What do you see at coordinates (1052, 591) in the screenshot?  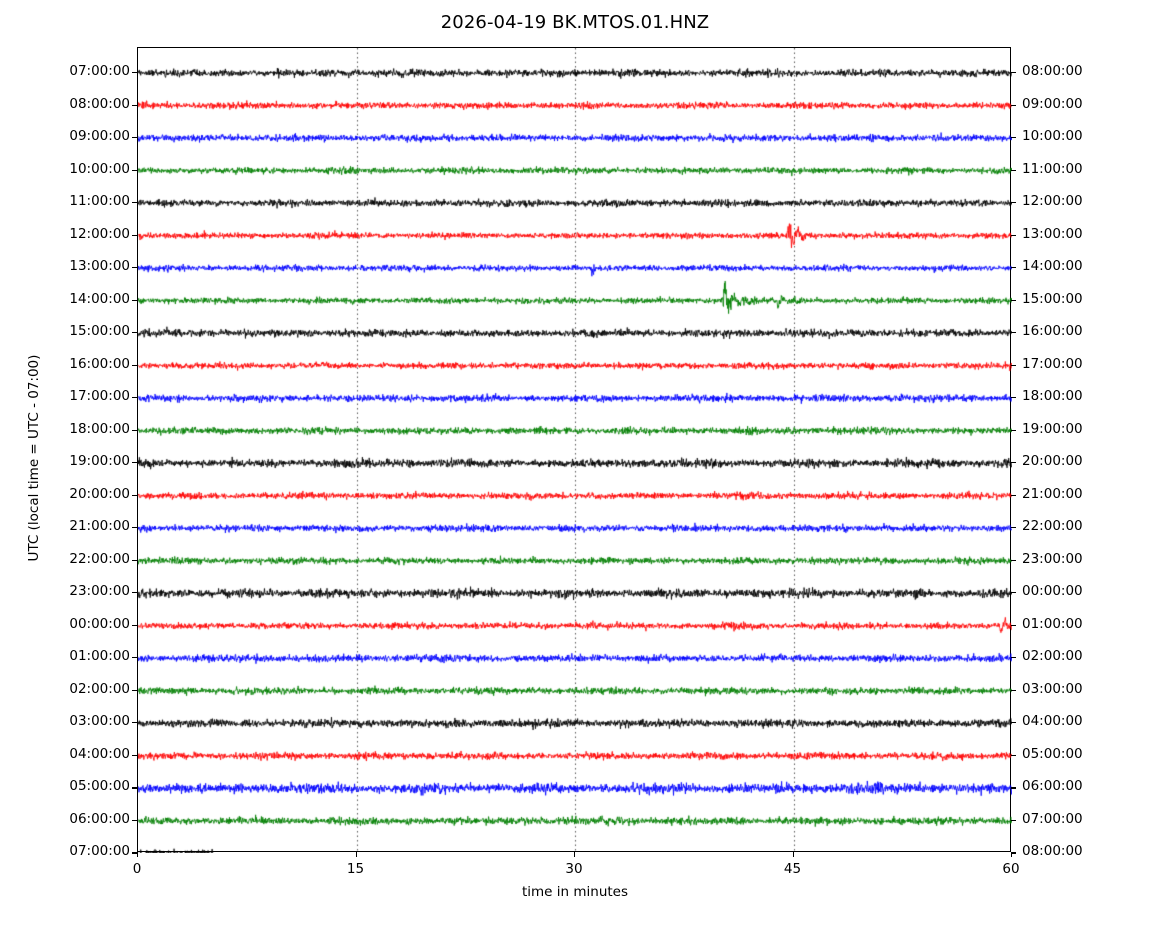 I see `y-tick-label-right: 00:00:00` at bounding box center [1052, 591].